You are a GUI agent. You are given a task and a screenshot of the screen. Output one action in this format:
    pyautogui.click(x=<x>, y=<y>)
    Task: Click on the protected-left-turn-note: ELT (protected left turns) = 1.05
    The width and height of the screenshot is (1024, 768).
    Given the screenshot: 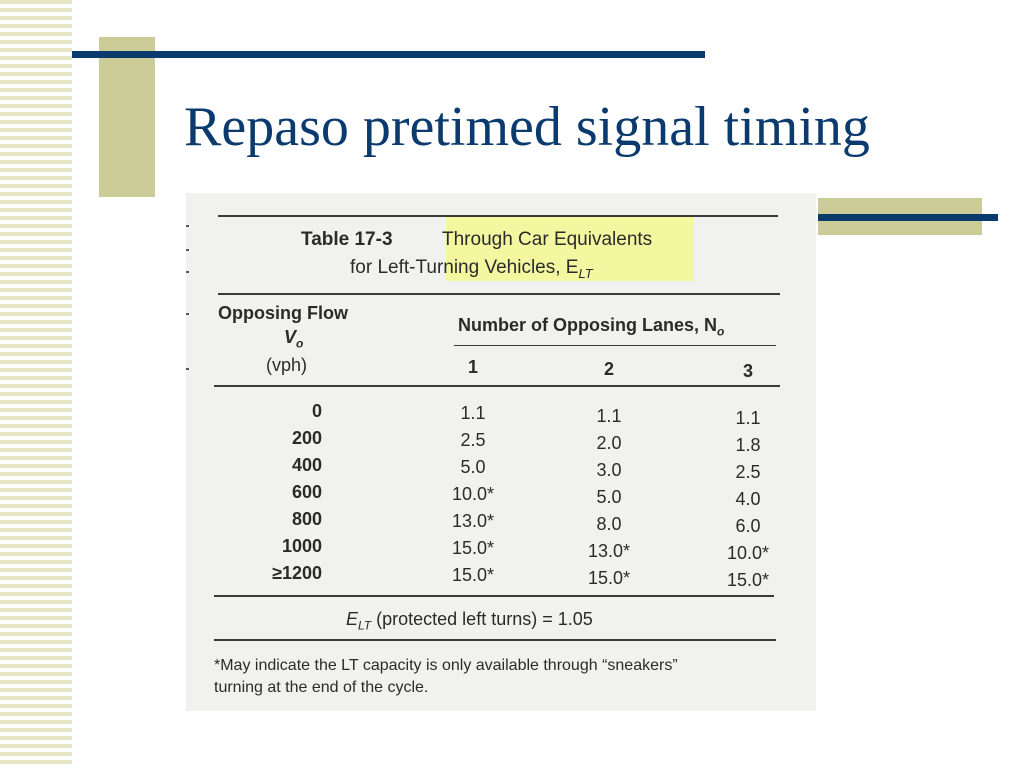 What is the action you would take?
    pyautogui.click(x=469, y=621)
    